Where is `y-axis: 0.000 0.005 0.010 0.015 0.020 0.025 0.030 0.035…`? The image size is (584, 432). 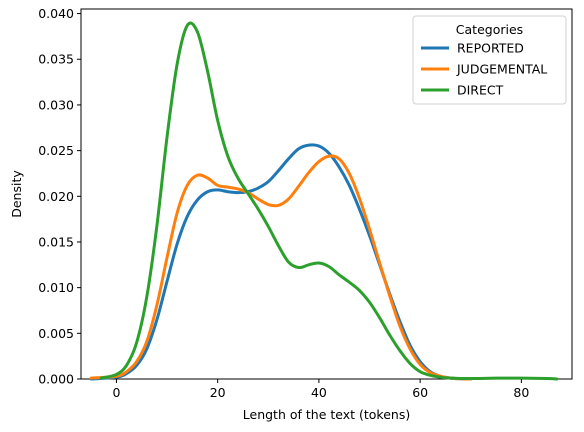
y-axis: 0.000 0.005 0.010 0.015 0.020 0.025 0.030 0.035… is located at coordinates (59, 196).